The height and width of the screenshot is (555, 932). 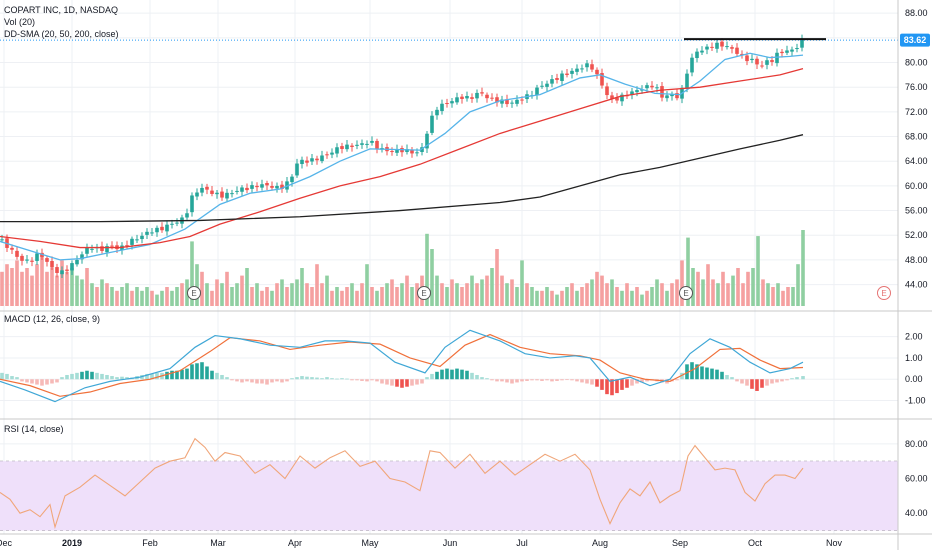 I want to click on time-tick-label: Oct, so click(x=755, y=543).